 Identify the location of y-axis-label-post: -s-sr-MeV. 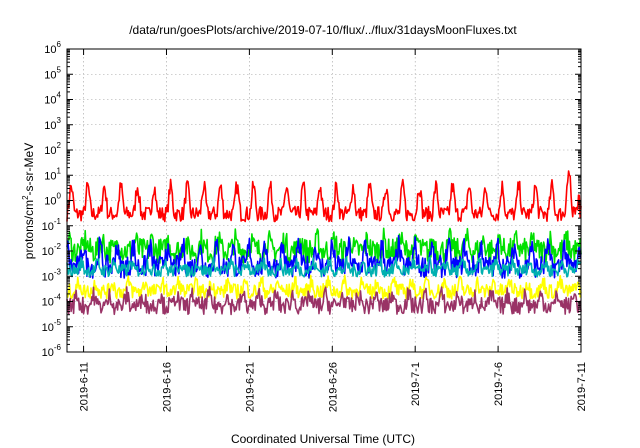
(29, 169).